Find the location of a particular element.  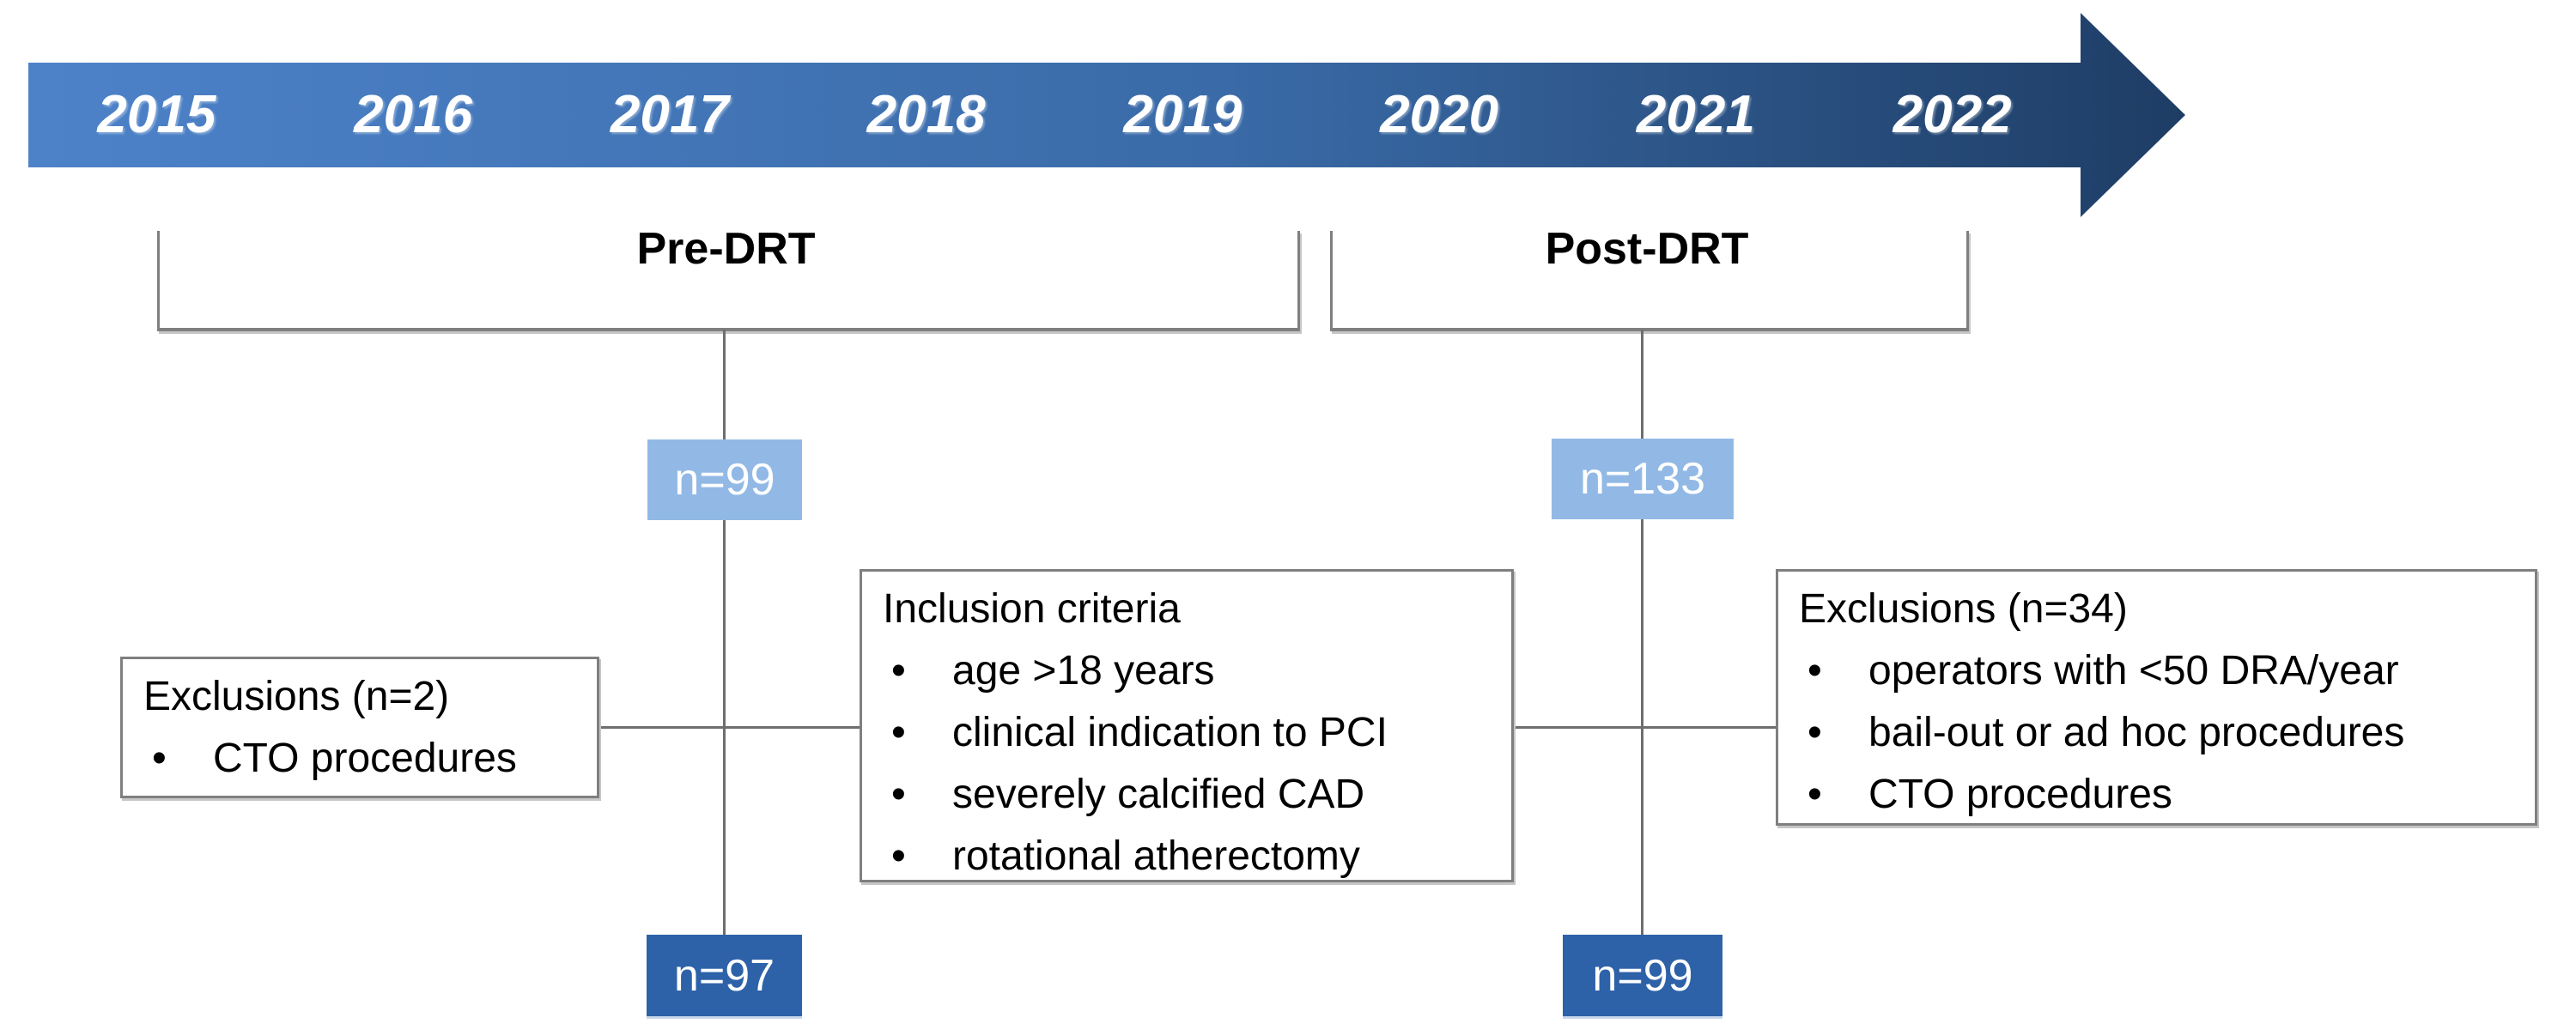

pre-initial-n-box: n=99 is located at coordinates (724, 479).